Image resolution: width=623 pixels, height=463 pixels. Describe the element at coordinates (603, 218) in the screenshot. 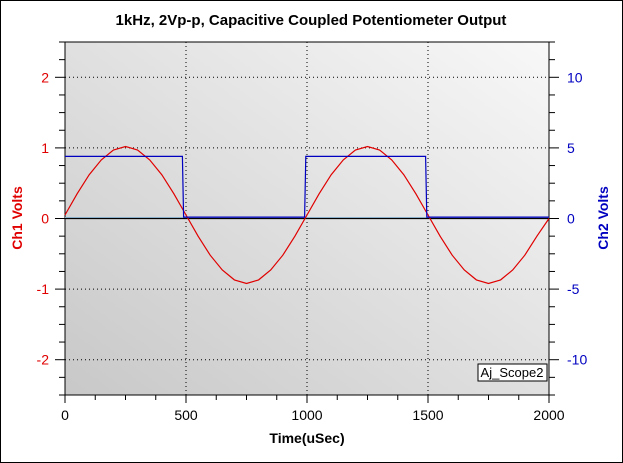

I see `y2-axis-label: Ch2 Volts` at that location.